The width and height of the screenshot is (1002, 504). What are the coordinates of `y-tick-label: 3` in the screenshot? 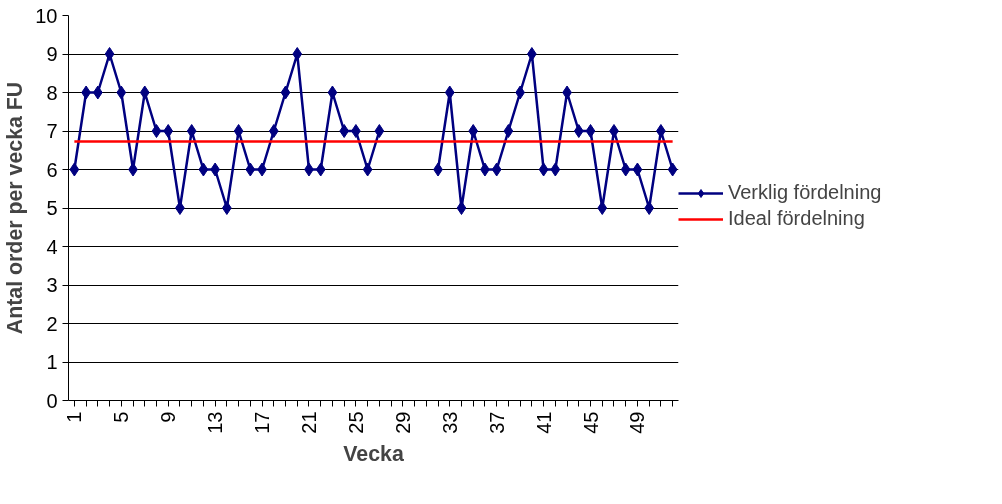 It's located at (52, 285).